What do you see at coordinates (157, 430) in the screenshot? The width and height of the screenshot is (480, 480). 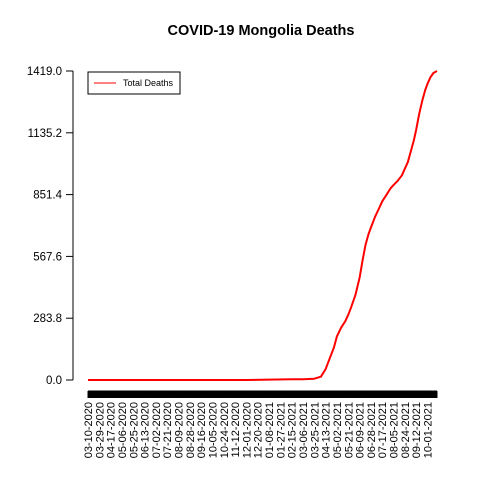 I see `x-tick-label: 07-02-2020` at bounding box center [157, 430].